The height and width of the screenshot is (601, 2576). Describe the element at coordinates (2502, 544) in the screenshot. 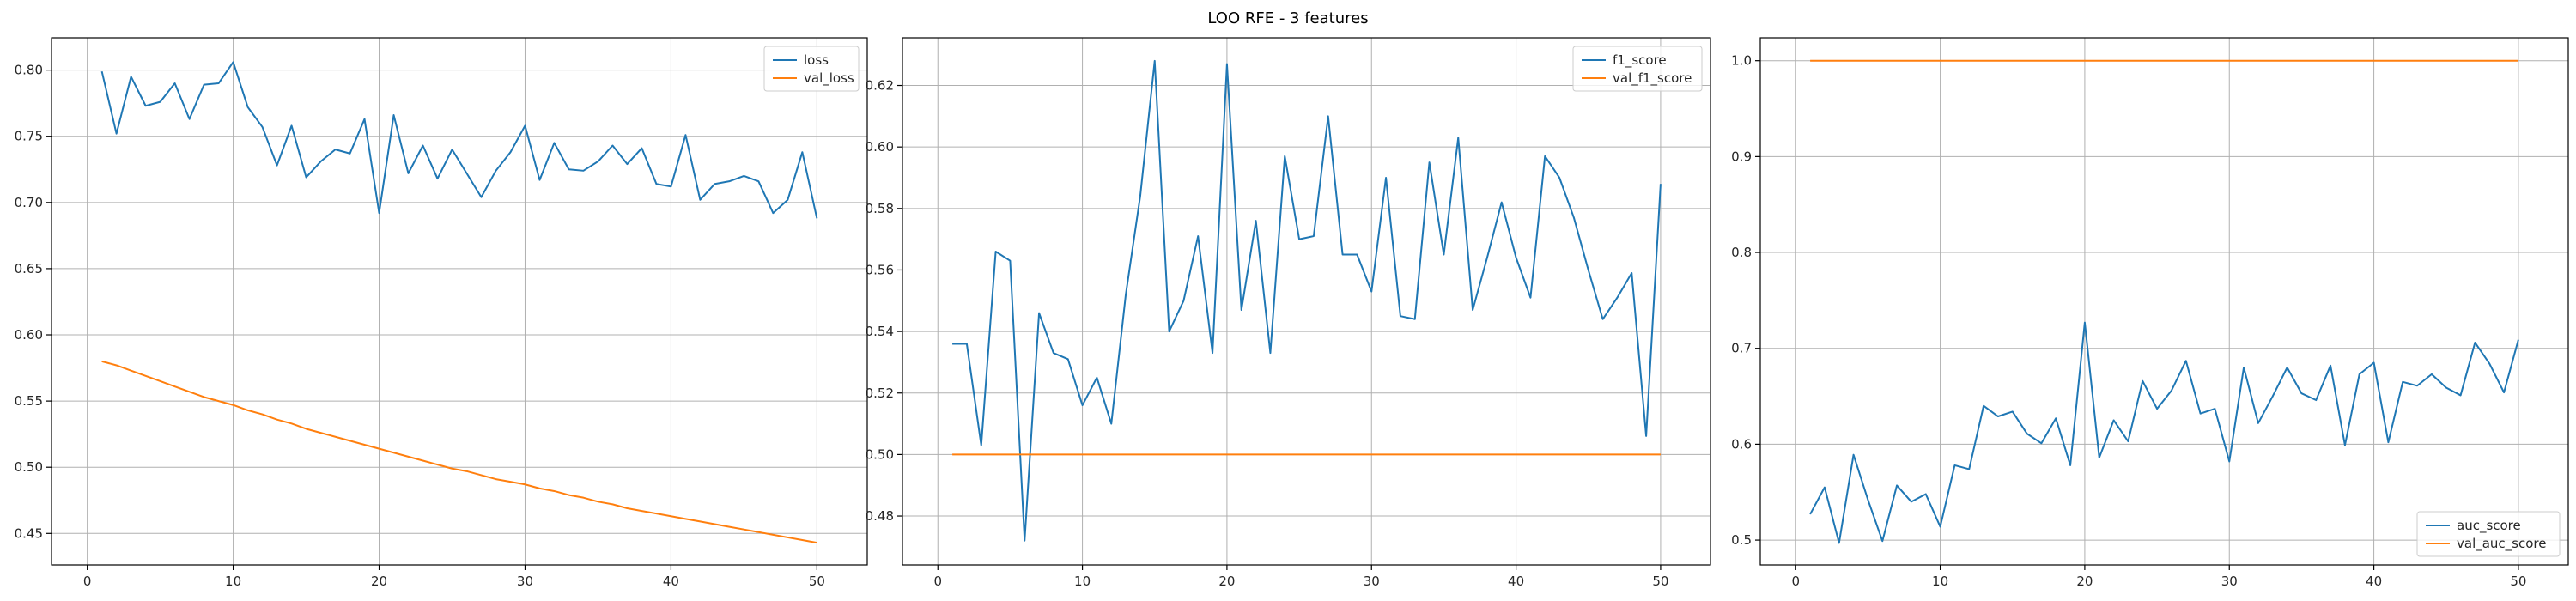

I see `legend-label-val_auc_score: val_auc_score` at that location.